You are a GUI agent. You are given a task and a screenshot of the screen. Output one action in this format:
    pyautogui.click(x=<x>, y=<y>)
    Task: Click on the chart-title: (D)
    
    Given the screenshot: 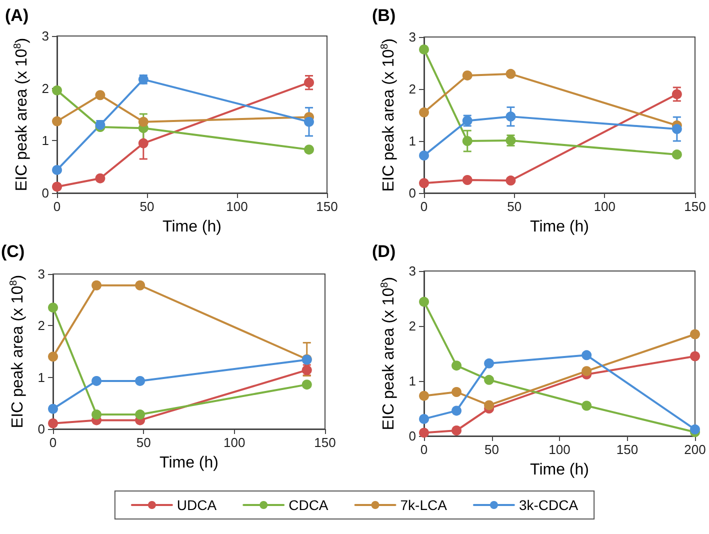 What is the action you would take?
    pyautogui.click(x=384, y=251)
    